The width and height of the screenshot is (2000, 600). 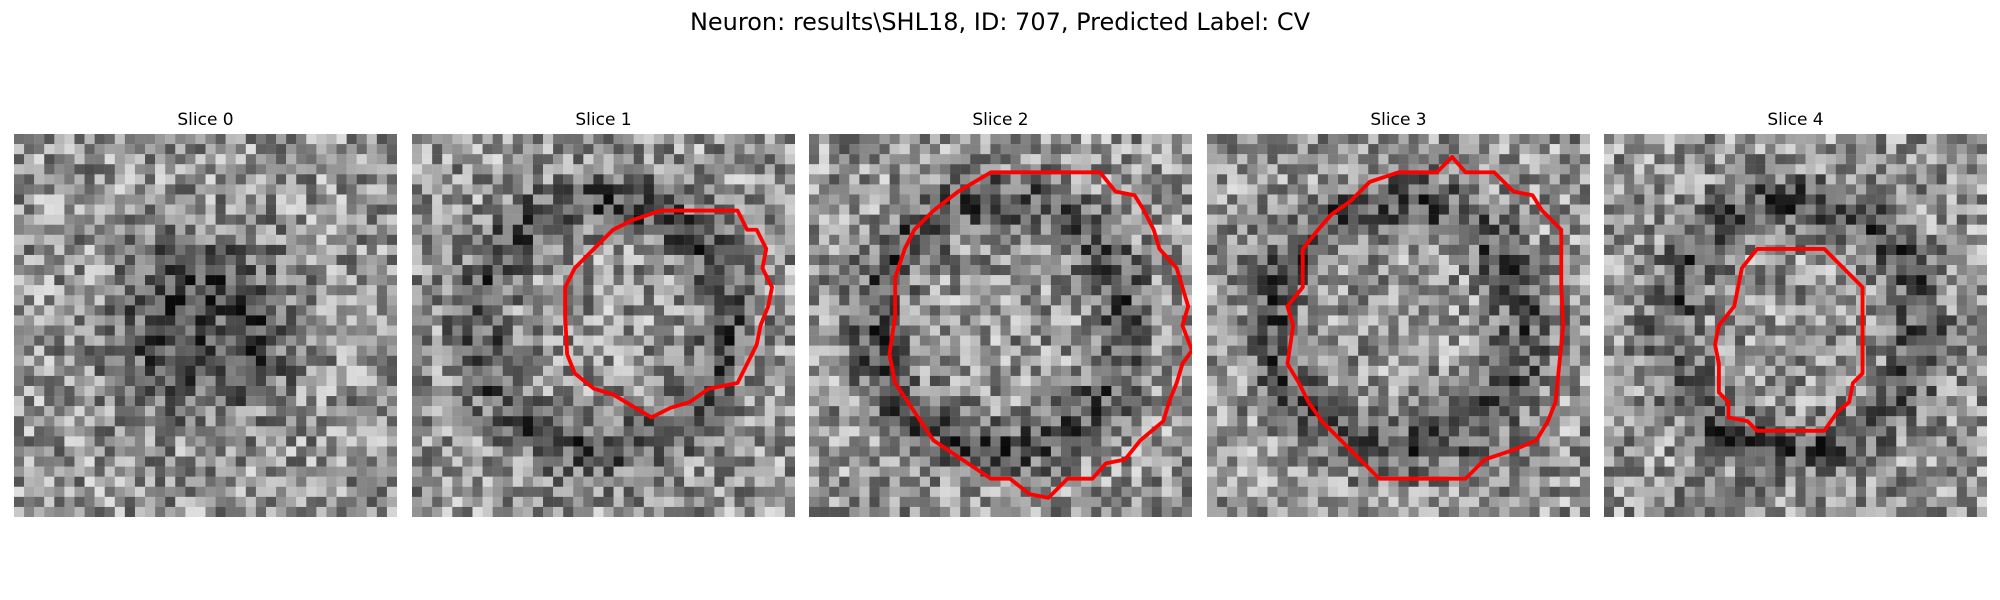 I want to click on slice-title: Slice 1, so click(x=603, y=120).